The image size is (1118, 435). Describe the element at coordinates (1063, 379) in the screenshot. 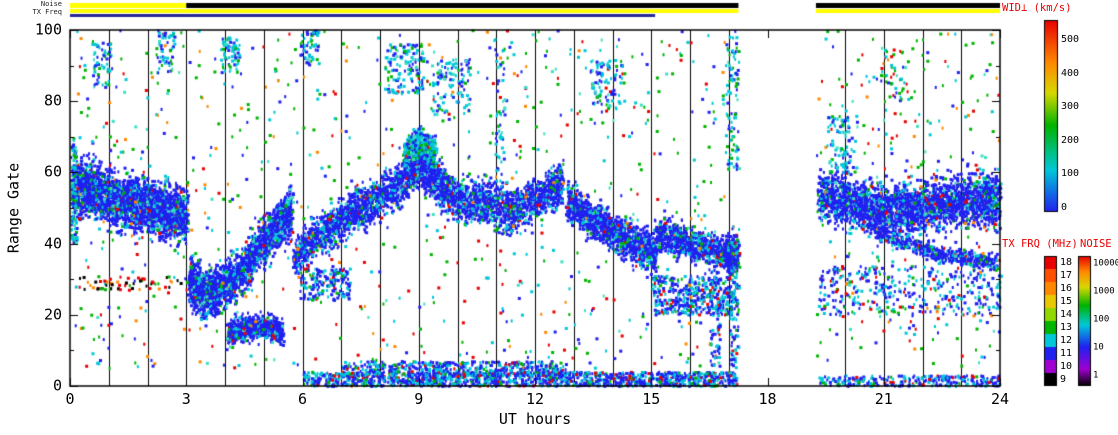

I see `txfrq-colorbar-tick: 9` at that location.